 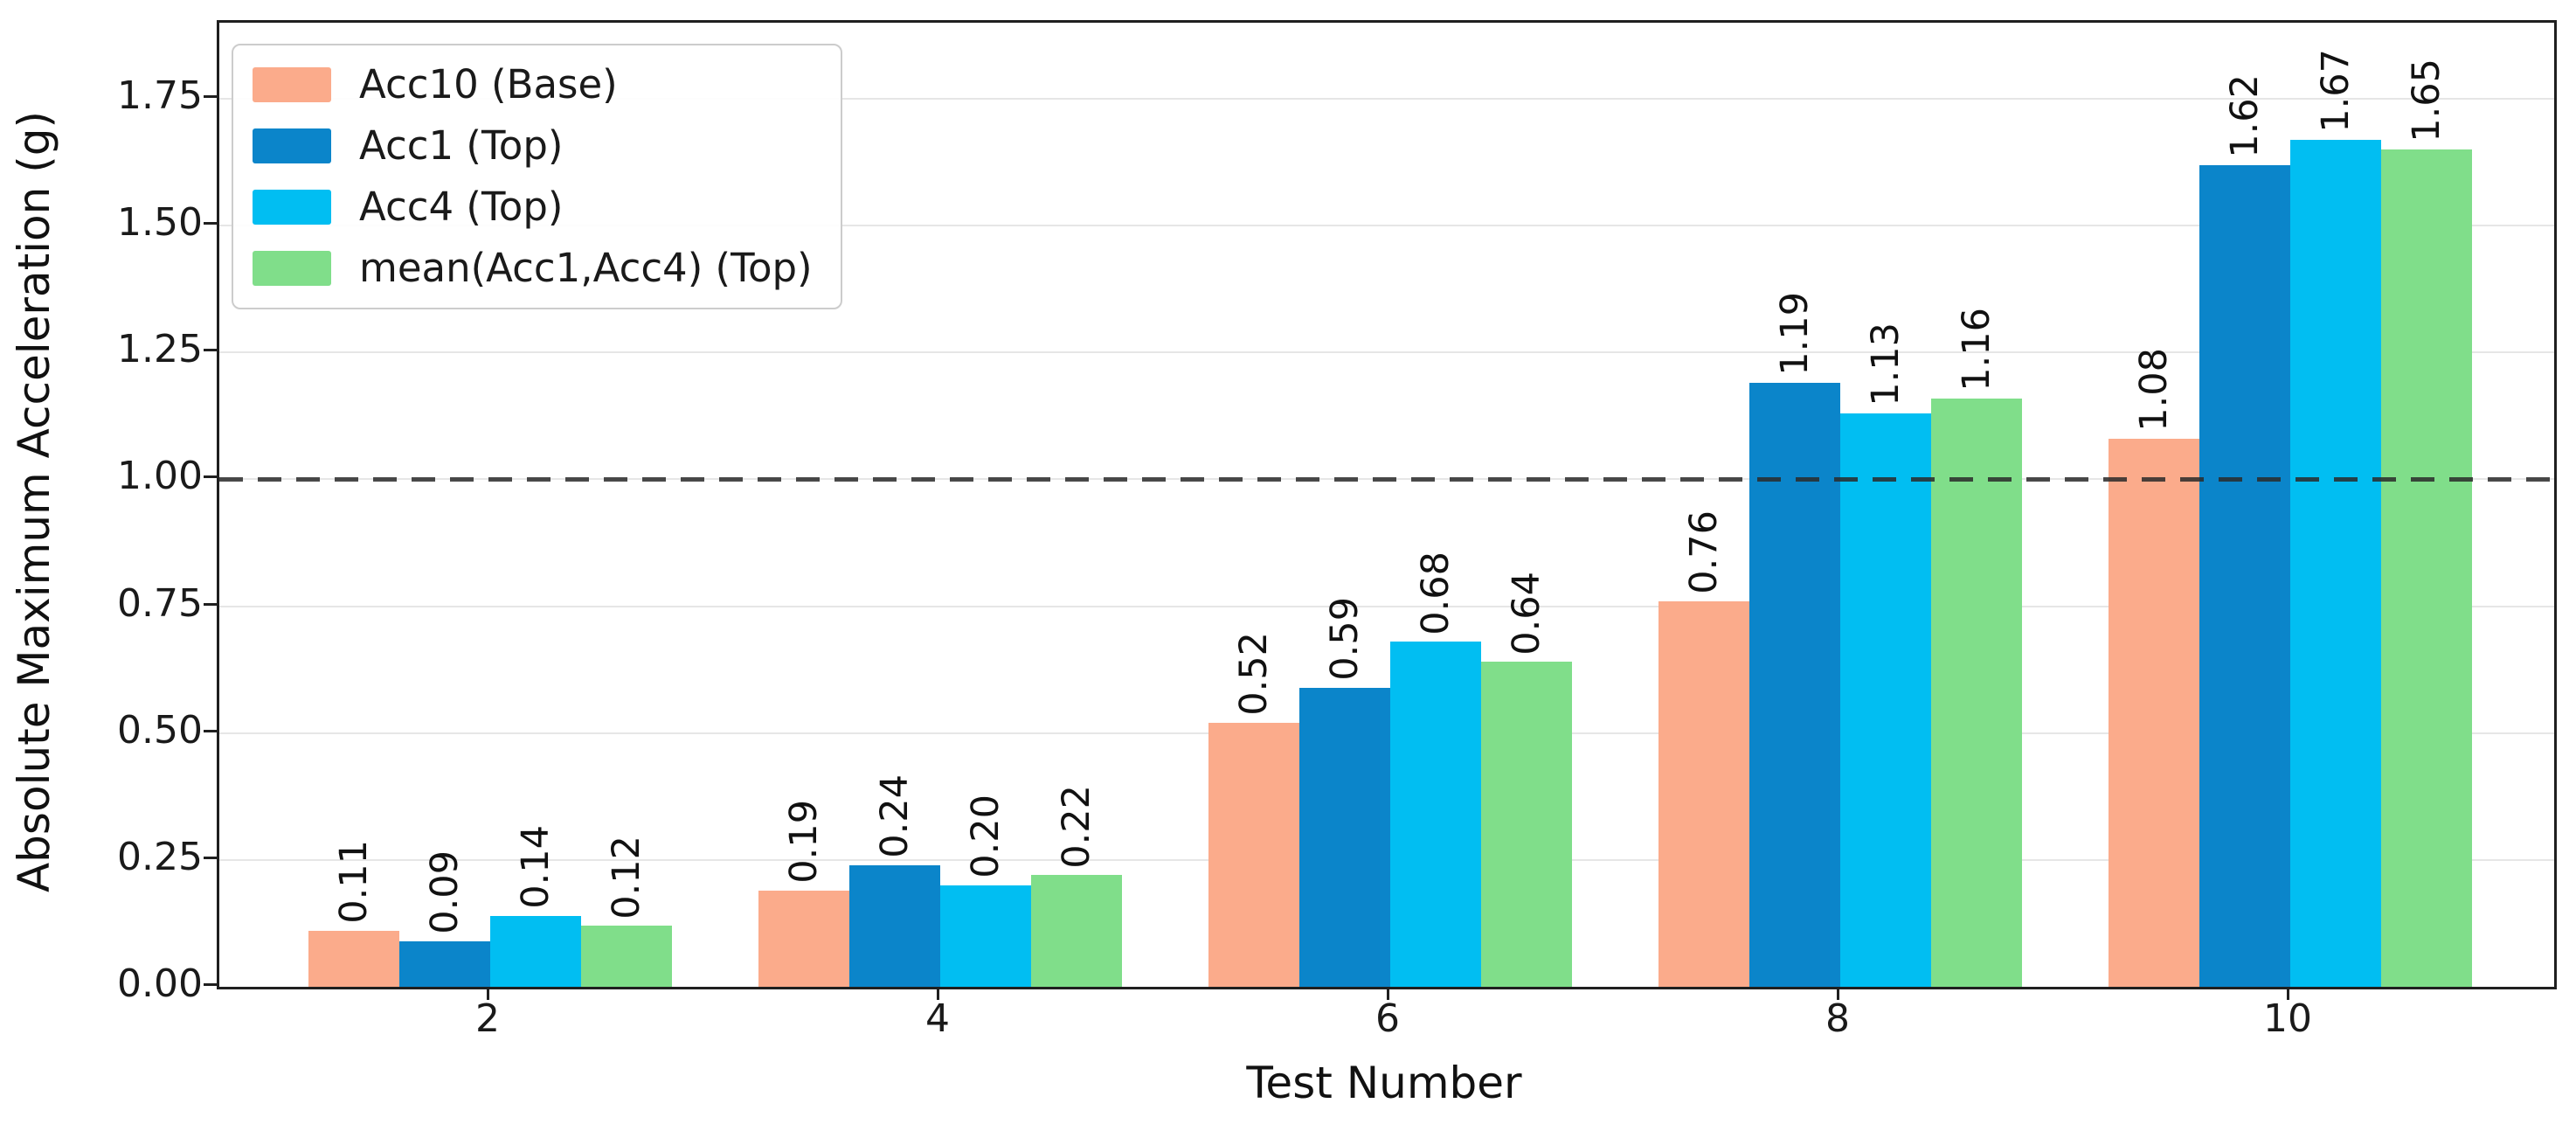 What do you see at coordinates (160, 349) in the screenshot?
I see `y-tick-label: 1.25` at bounding box center [160, 349].